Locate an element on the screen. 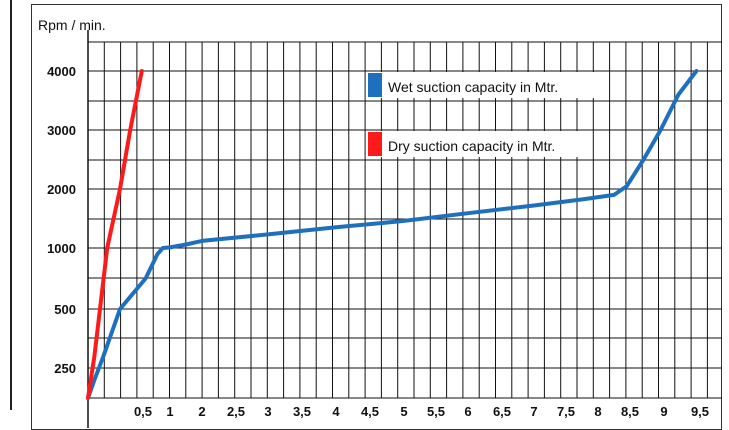 The height and width of the screenshot is (430, 729). y-tick-labels: 4000 3000 2000 1000 500 250 is located at coordinates (61, 220).